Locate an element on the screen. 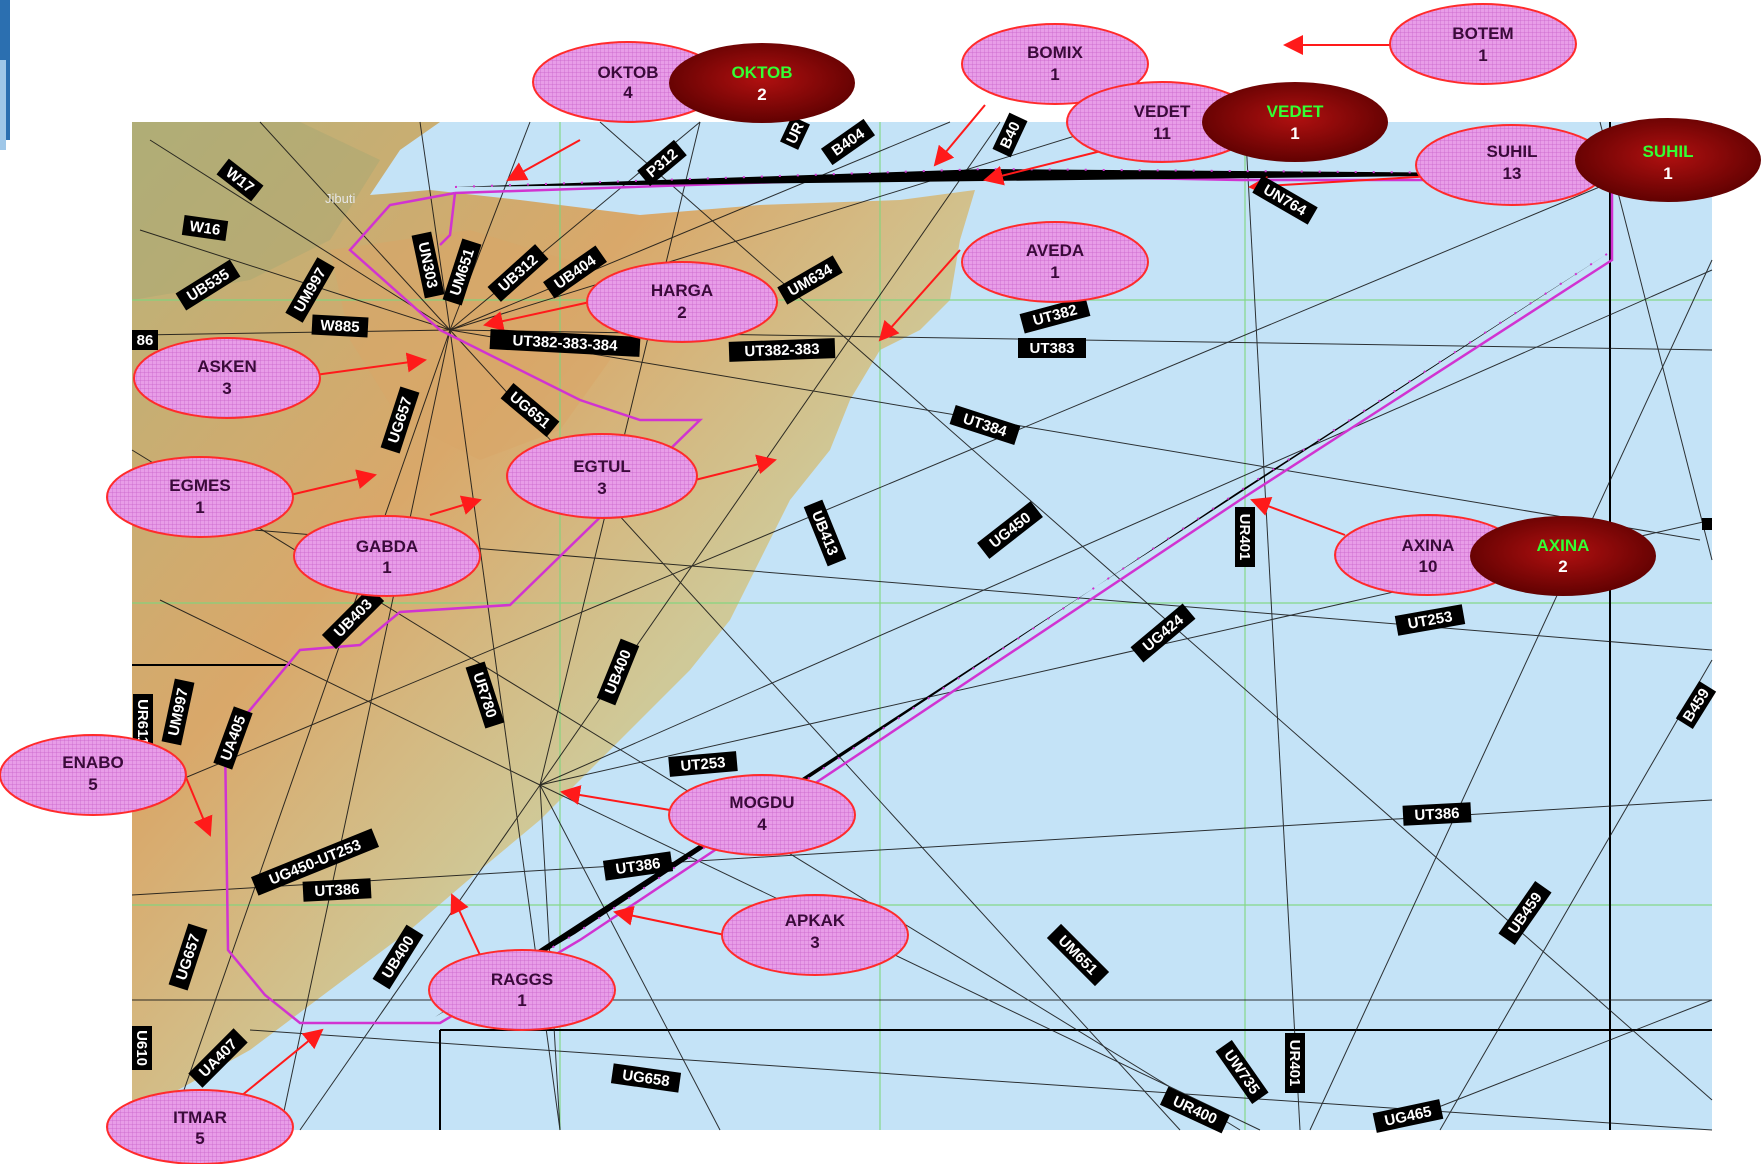 The image size is (1763, 1164). svg-text: UT253 is located at coordinates (703, 764).